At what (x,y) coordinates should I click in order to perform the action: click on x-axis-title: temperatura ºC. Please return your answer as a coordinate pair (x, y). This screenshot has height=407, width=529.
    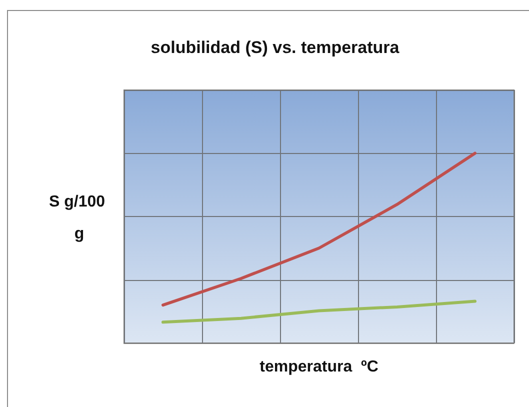
    Looking at the image, I should click on (319, 367).